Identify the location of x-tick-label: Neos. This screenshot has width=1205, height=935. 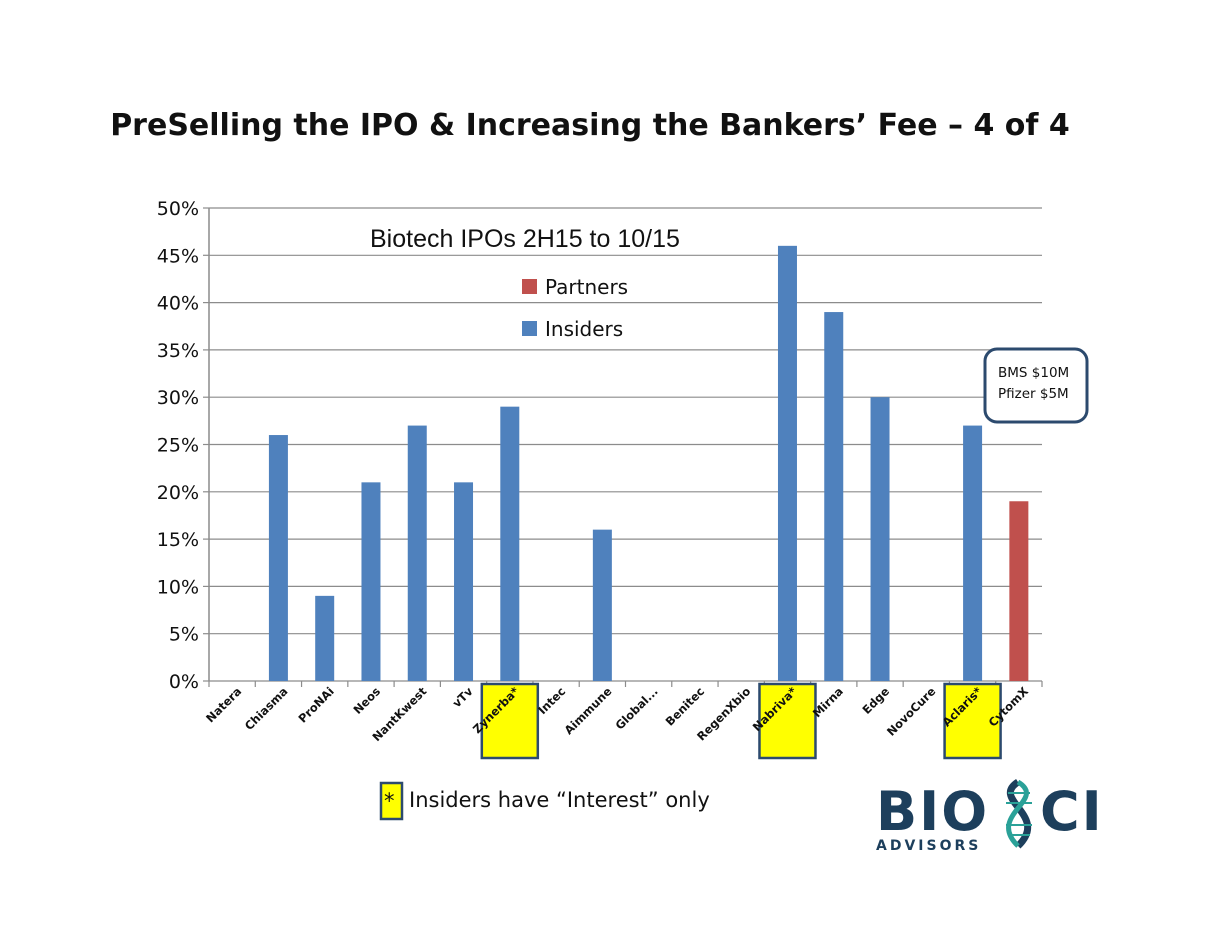
(366, 700).